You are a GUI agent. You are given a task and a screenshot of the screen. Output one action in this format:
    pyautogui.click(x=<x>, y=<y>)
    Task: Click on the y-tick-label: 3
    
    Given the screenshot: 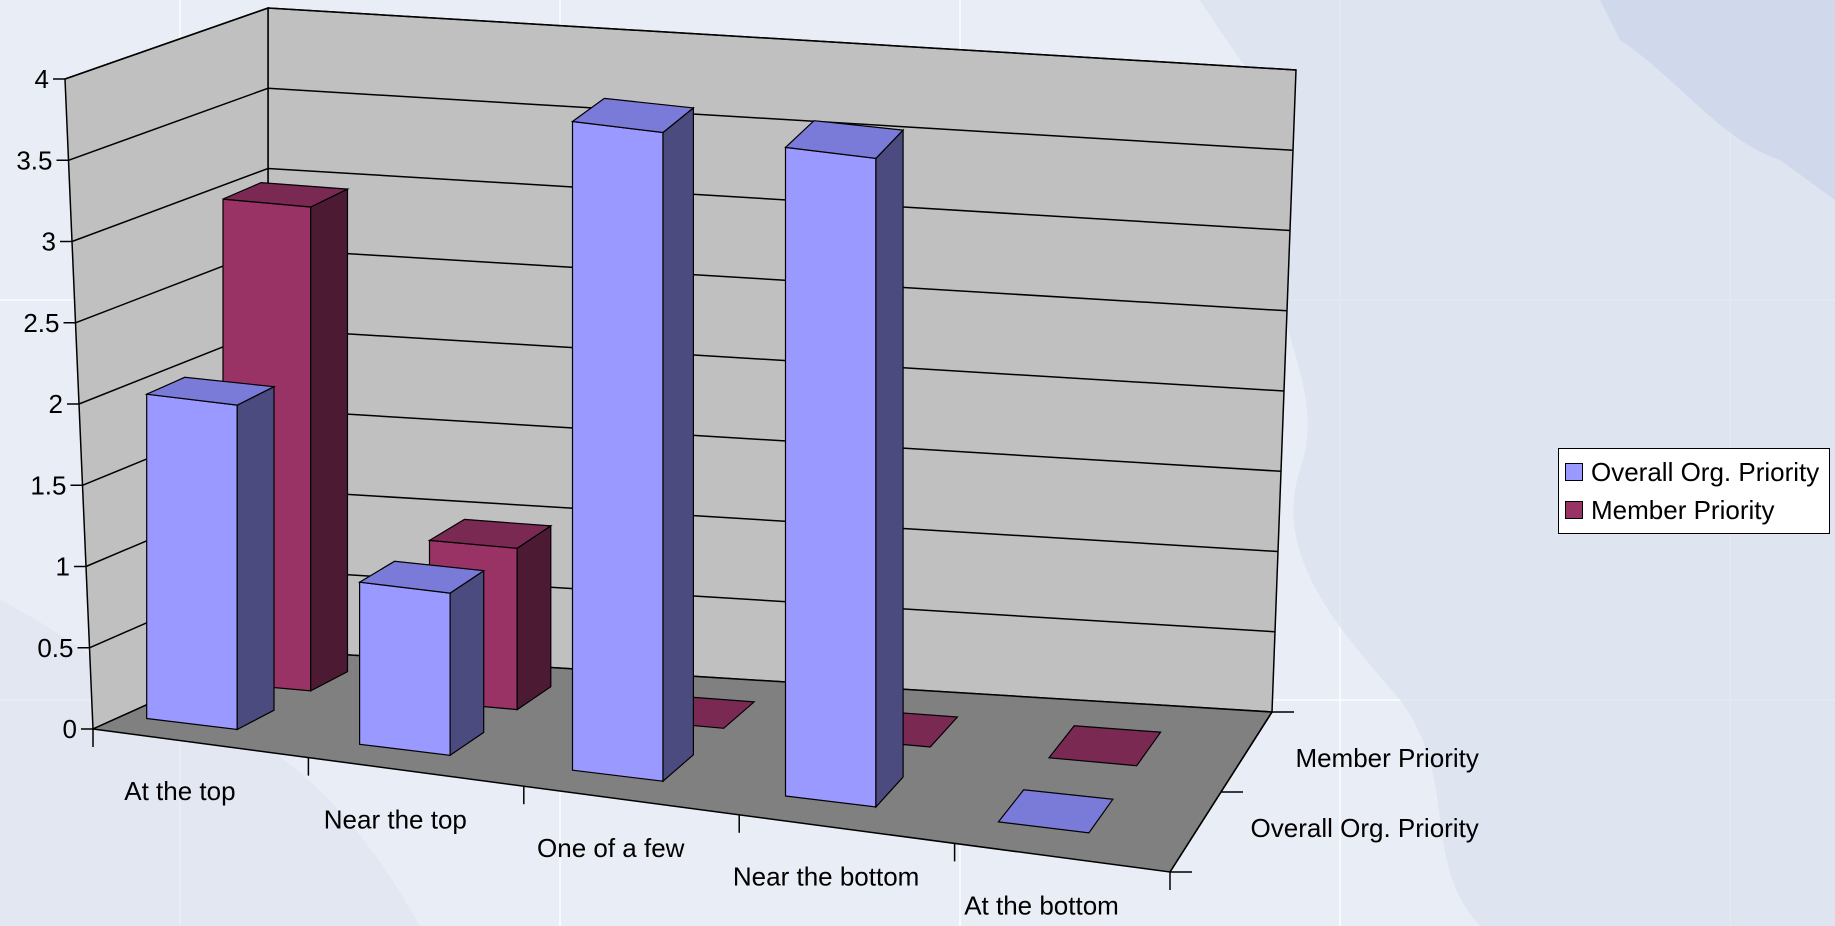 What is the action you would take?
    pyautogui.click(x=49, y=242)
    